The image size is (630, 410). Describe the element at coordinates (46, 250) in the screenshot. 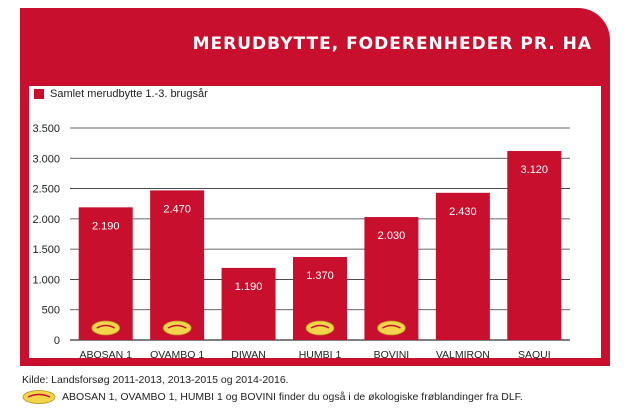

I see `y-tick-label: 1.500` at that location.